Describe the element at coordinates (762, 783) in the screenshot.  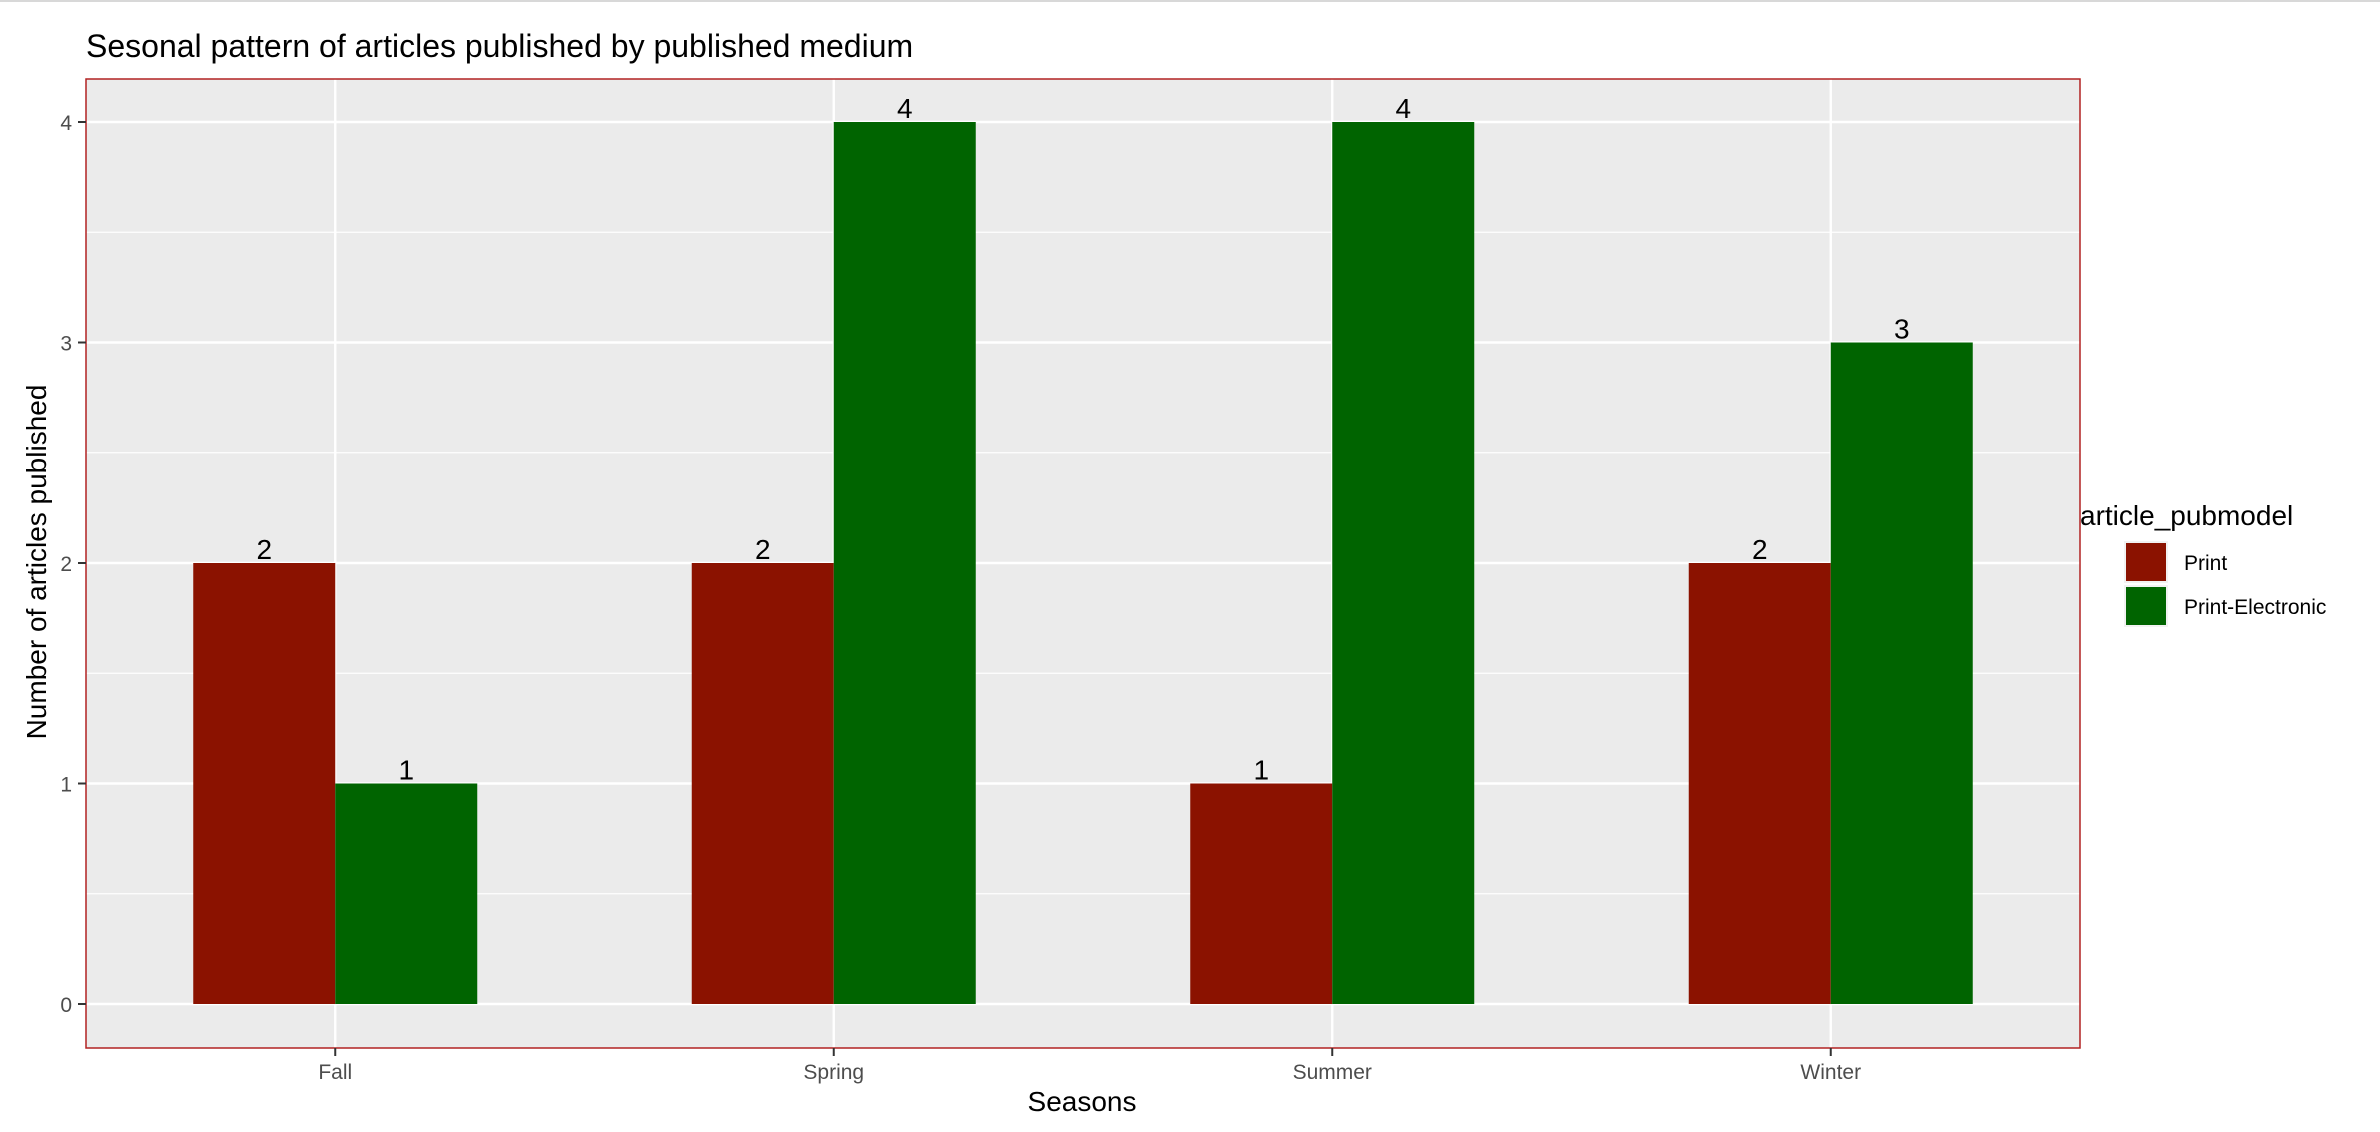
I see `bar-print-spring` at that location.